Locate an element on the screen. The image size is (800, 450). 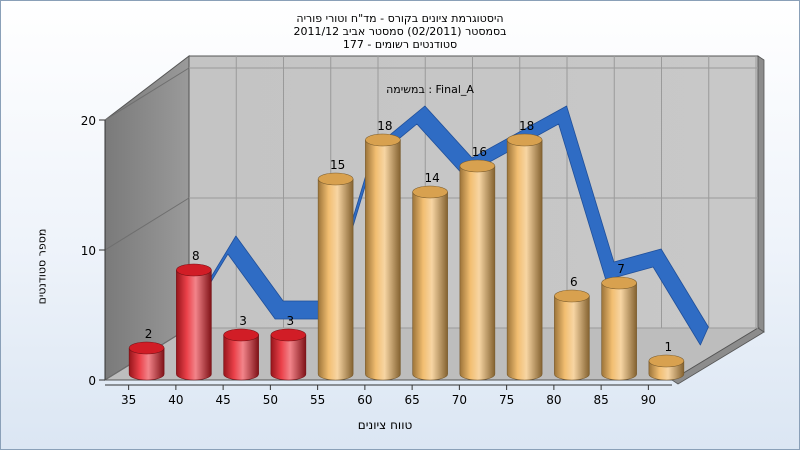
x-tick-label: 35 is located at coordinates (128, 400).